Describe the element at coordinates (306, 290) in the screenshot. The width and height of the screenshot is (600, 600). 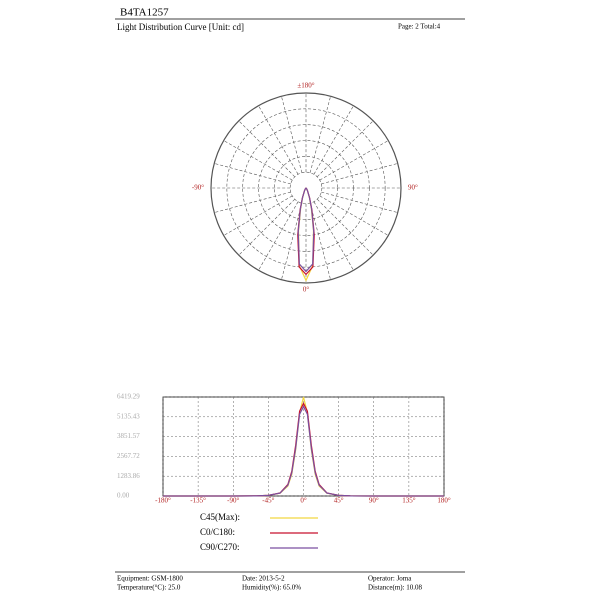
I see `polar-tick-label: 0°` at that location.